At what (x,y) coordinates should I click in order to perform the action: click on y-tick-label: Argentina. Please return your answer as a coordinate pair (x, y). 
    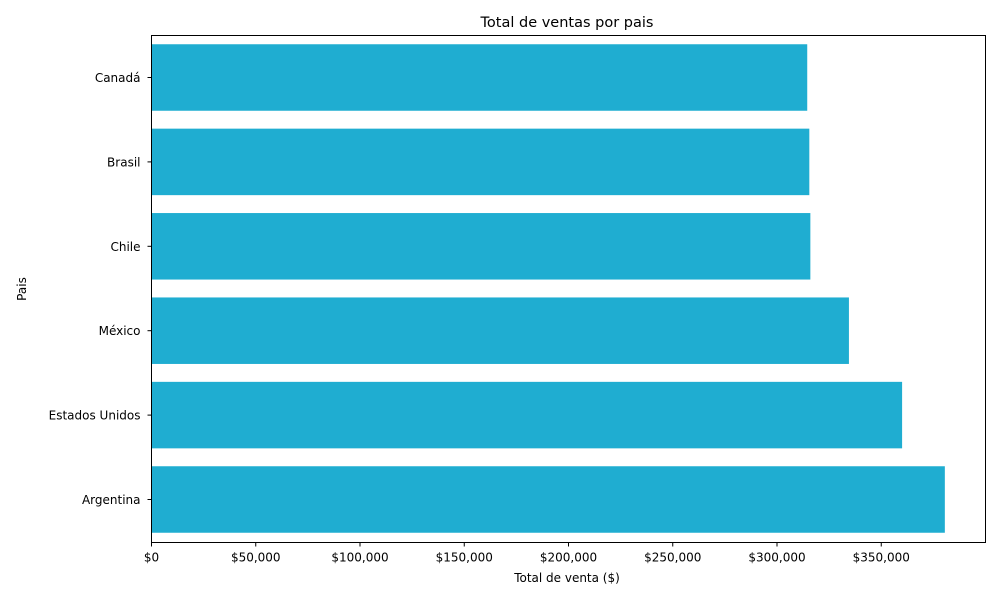
    Looking at the image, I should click on (111, 500).